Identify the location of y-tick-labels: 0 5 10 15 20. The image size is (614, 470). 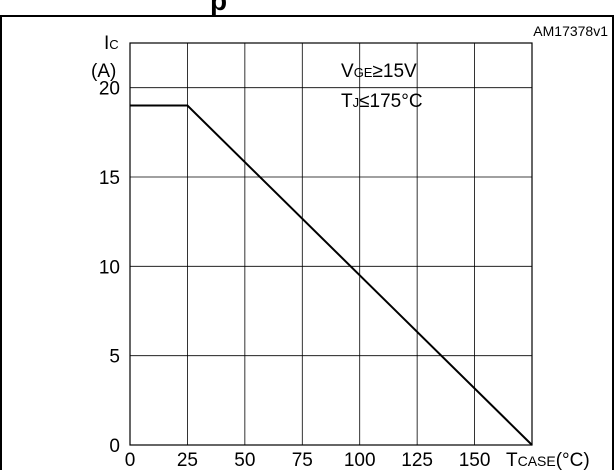
(109, 268).